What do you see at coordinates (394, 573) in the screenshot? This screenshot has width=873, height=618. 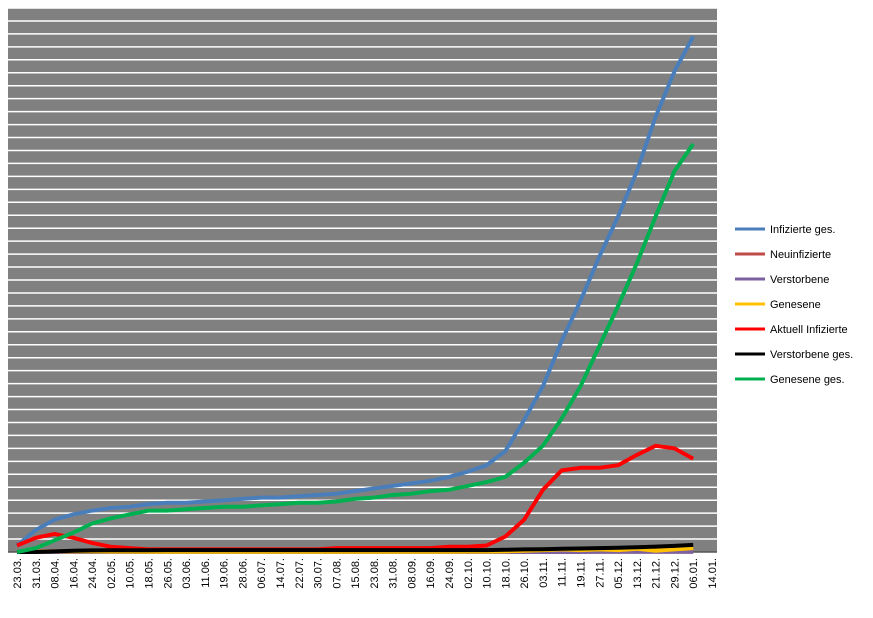 I see `x-tick-label: 31.08.` at bounding box center [394, 573].